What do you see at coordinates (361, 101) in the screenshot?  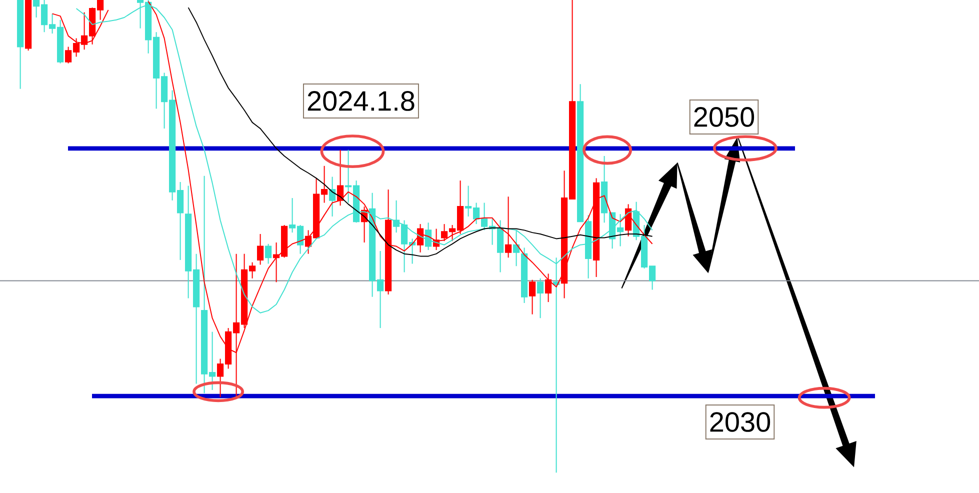 I see `text: 2024.1.8` at bounding box center [361, 101].